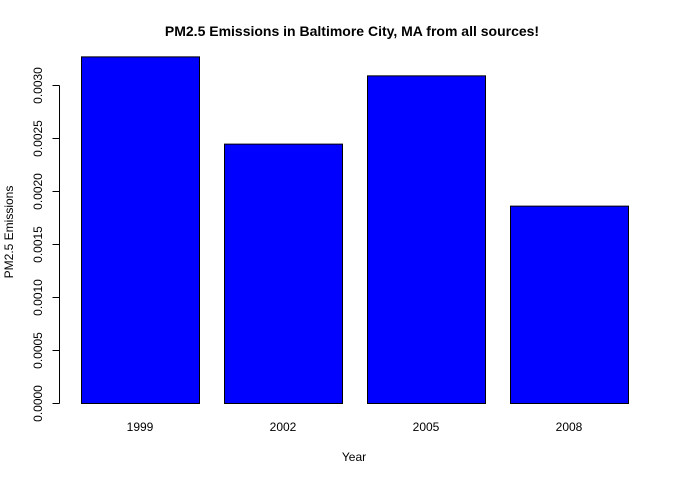 The image size is (680, 480). I want to click on x-tick-label: 2002, so click(283, 427).